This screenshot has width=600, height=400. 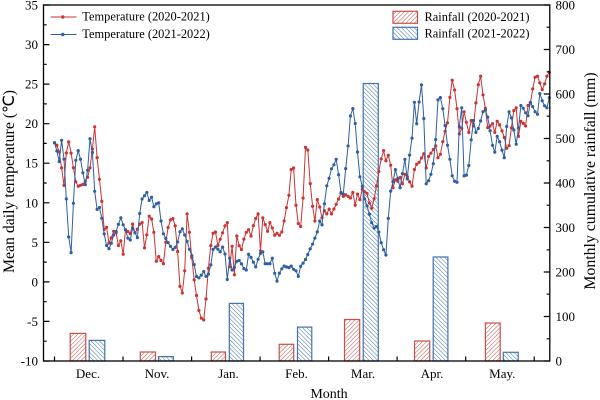 I want to click on svg-text: 10, so click(x=31, y=202).